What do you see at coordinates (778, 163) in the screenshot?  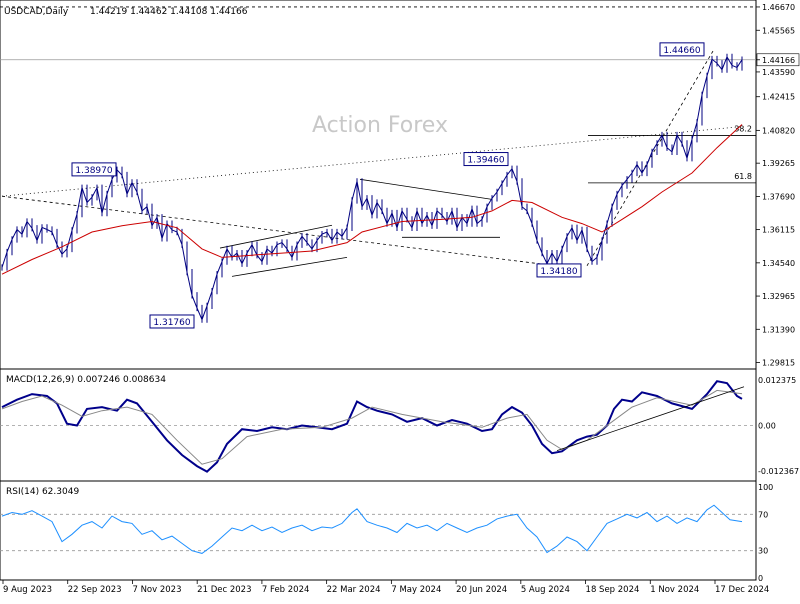 I see `y-tick-label: 1.39265` at bounding box center [778, 163].